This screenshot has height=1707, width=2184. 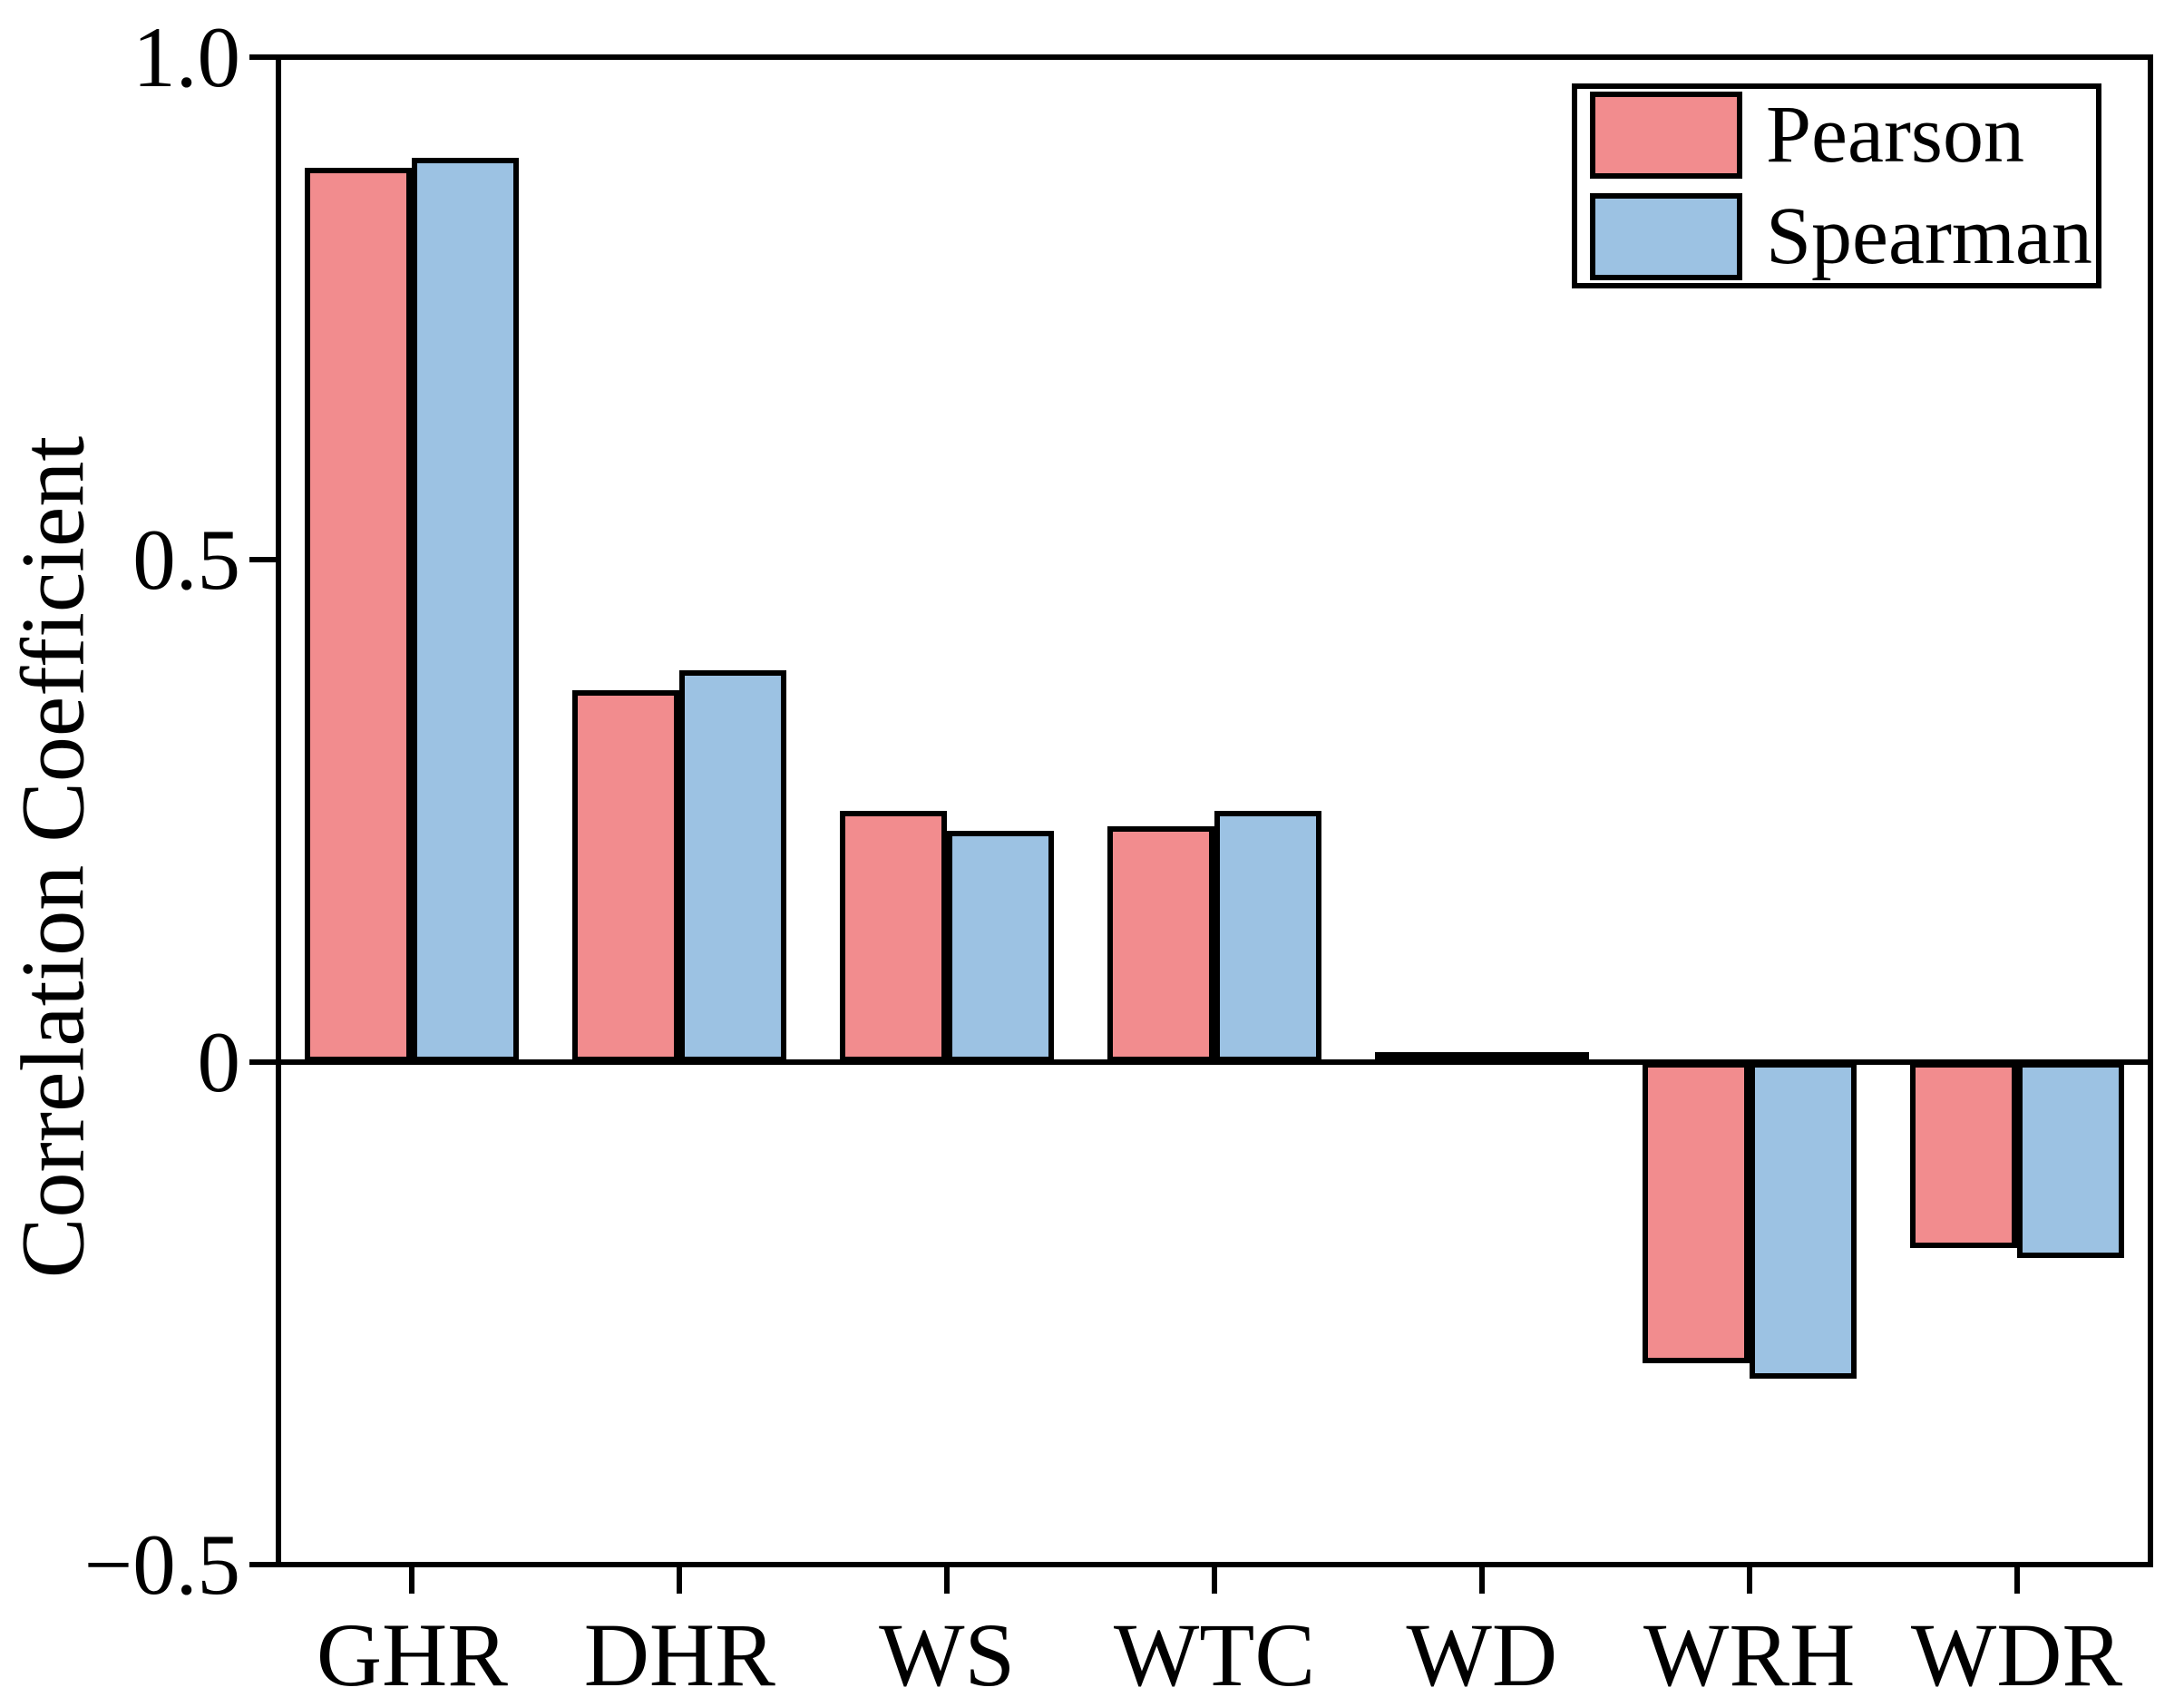 What do you see at coordinates (1160, 943) in the screenshot?
I see `bar-pearson-wtc` at bounding box center [1160, 943].